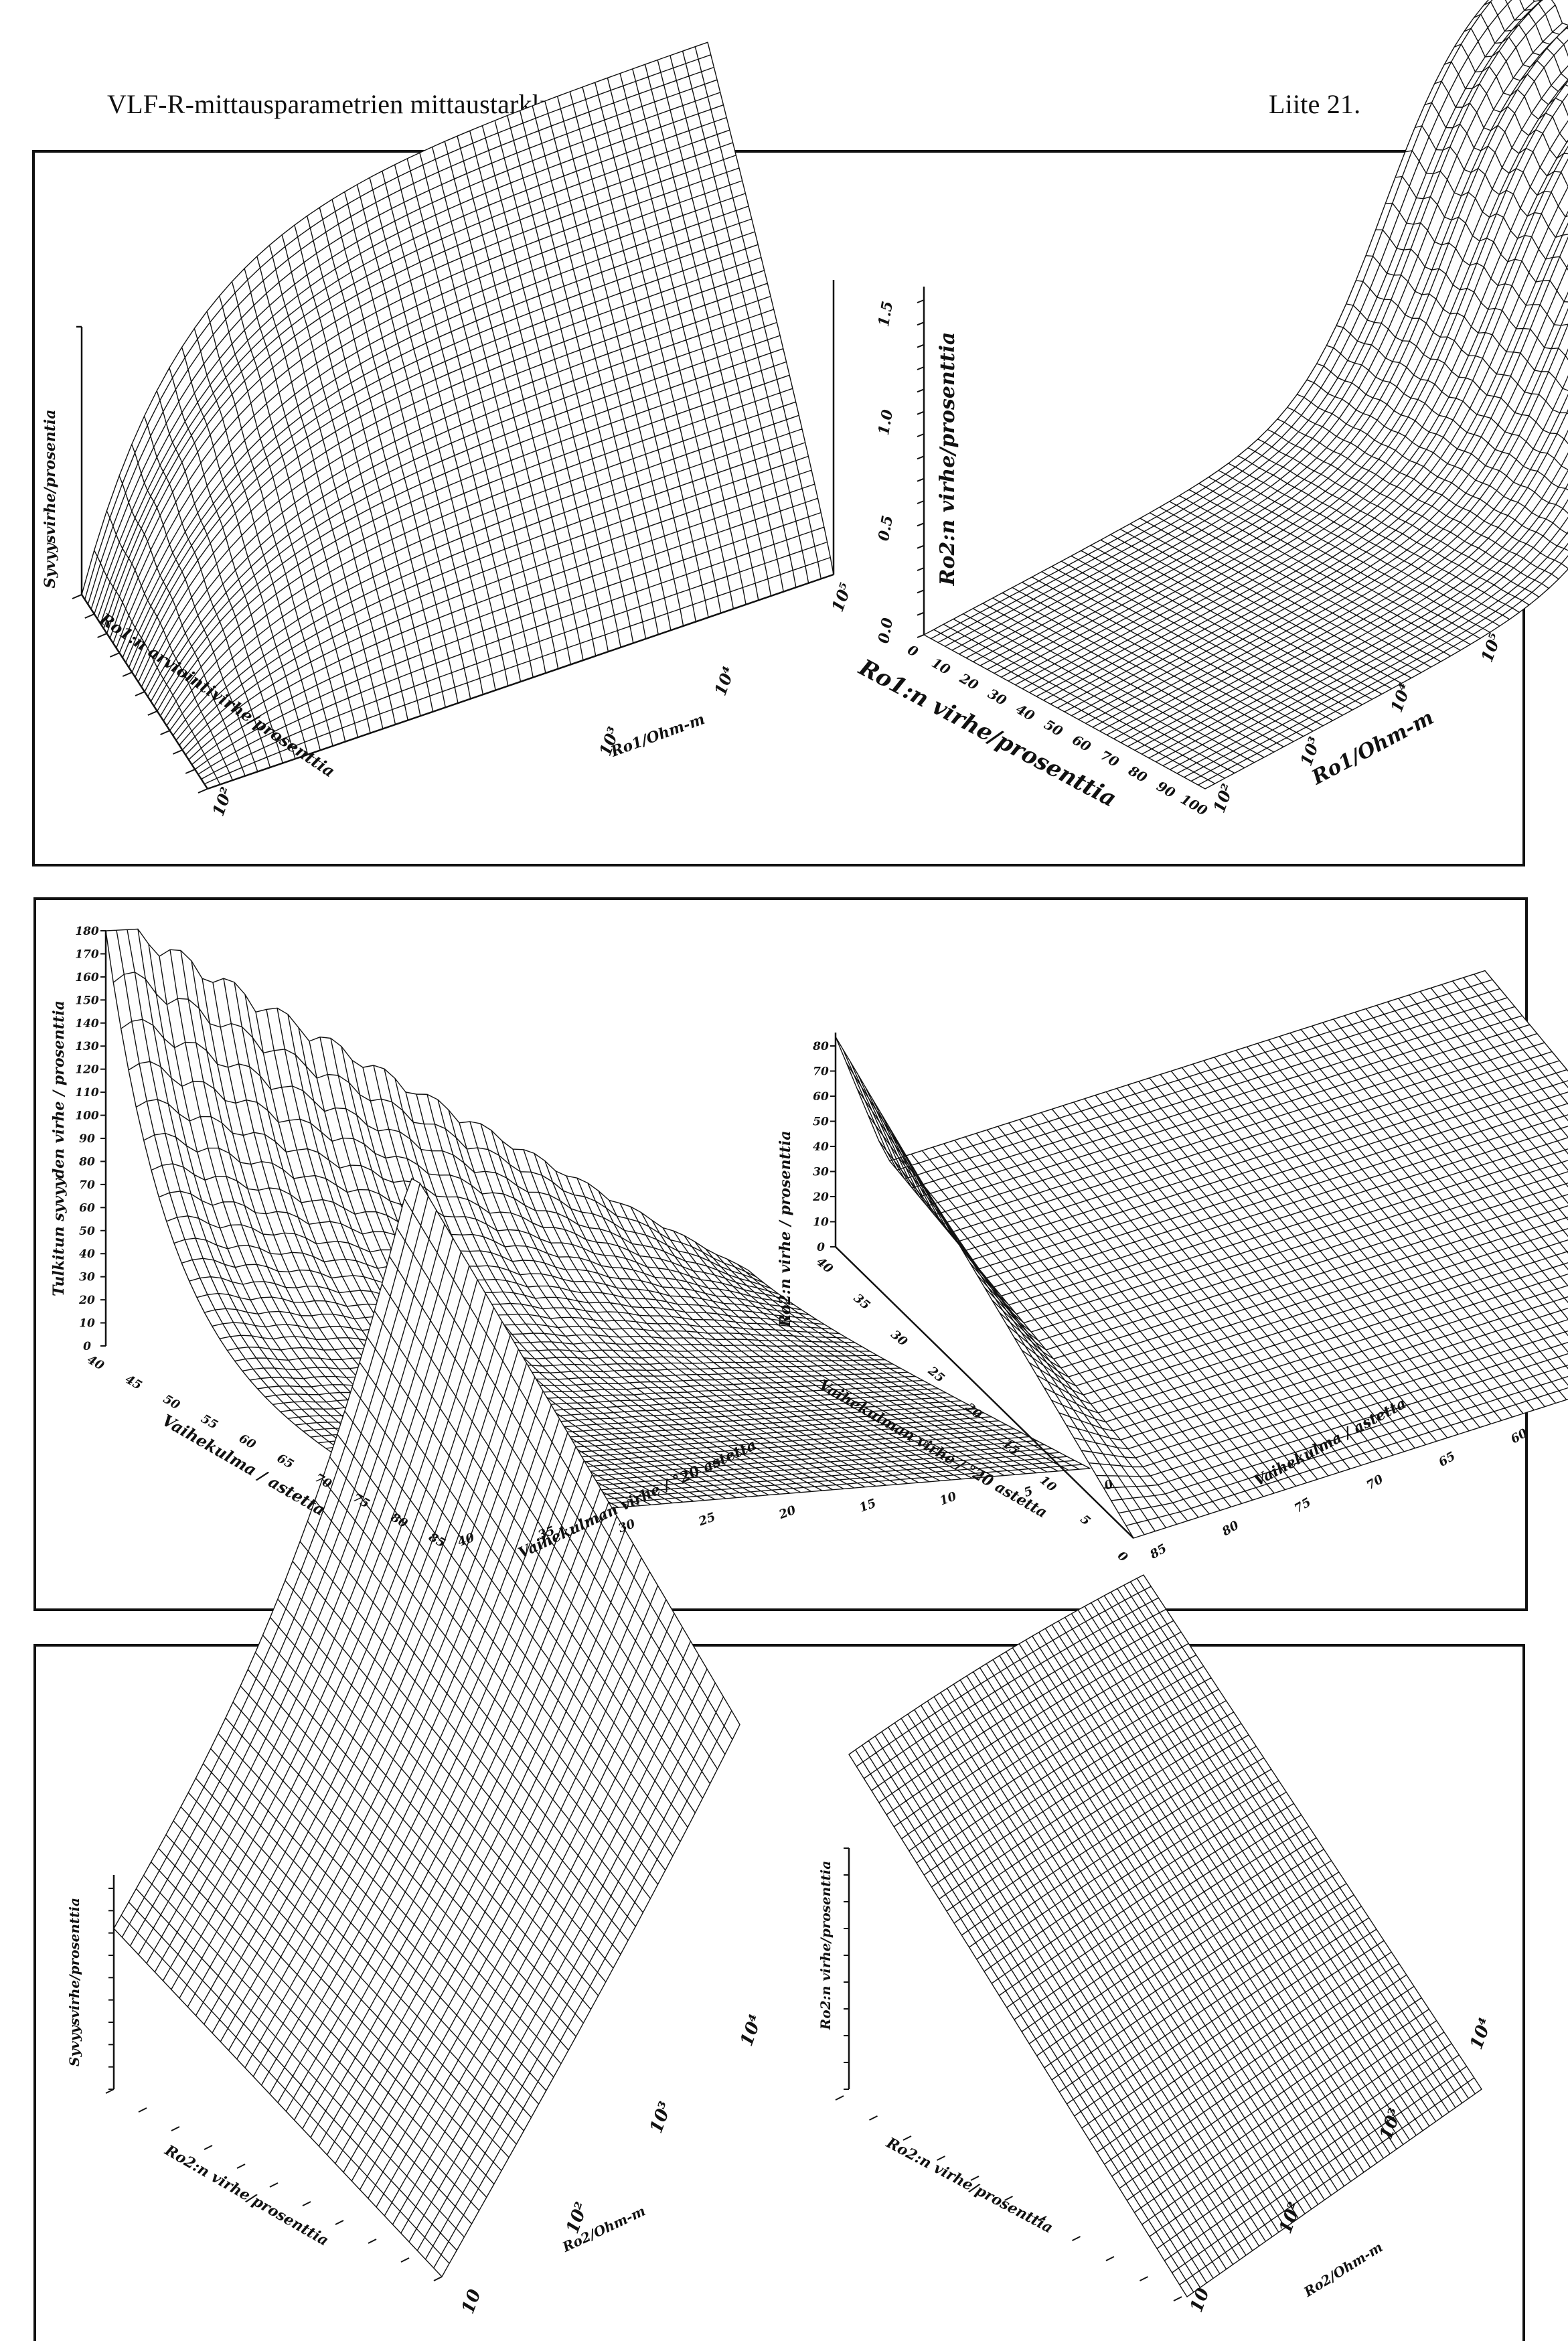  I want to click on plot-2-x-tick-0: 0, so click(913, 650).